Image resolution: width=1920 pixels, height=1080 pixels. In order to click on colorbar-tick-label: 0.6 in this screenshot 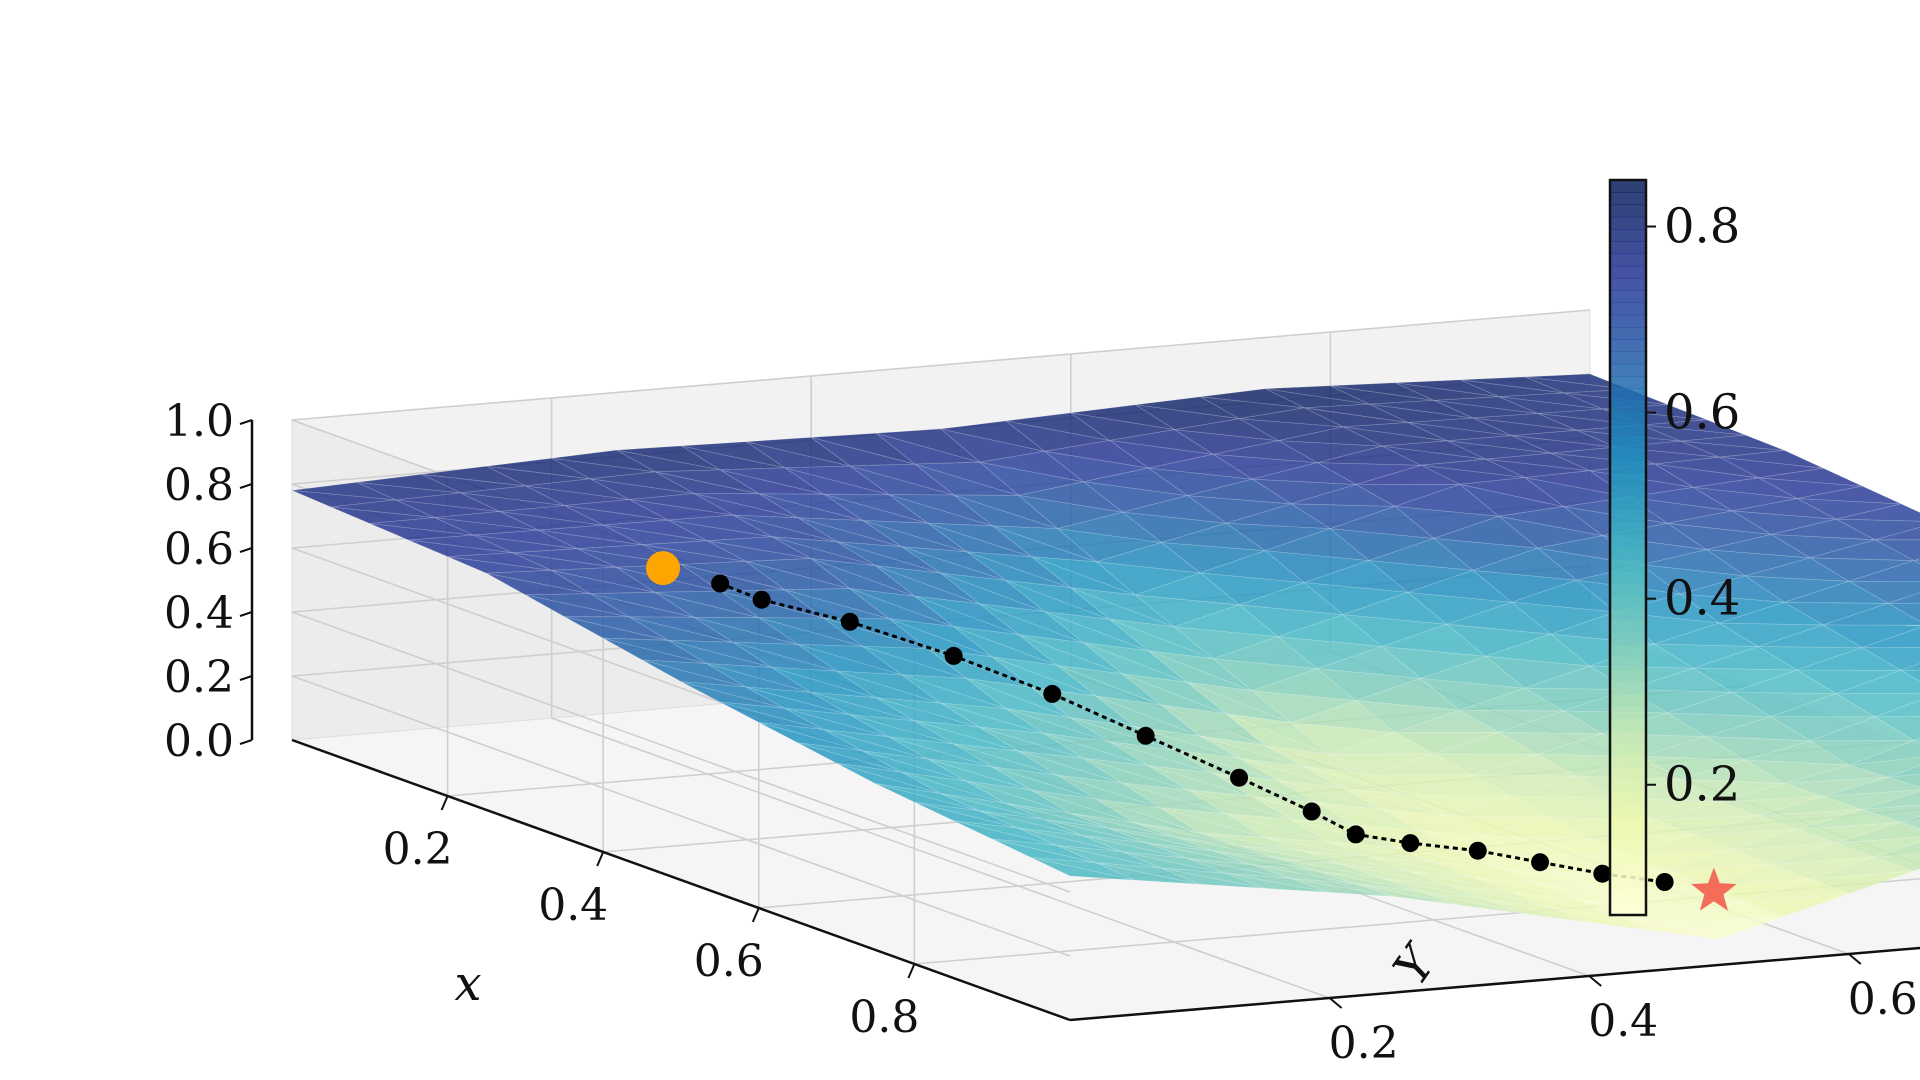, I will do `click(1702, 413)`.